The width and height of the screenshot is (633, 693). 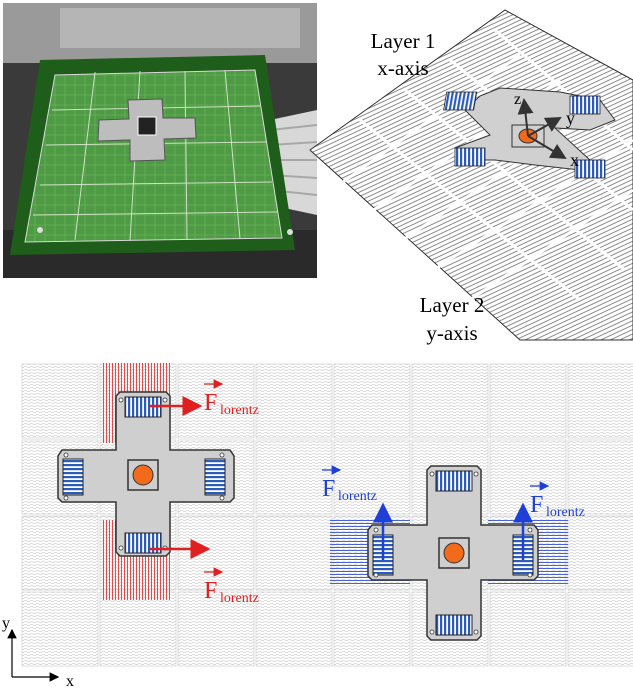 I want to click on red-force-main-bottom: F, so click(x=210, y=591).